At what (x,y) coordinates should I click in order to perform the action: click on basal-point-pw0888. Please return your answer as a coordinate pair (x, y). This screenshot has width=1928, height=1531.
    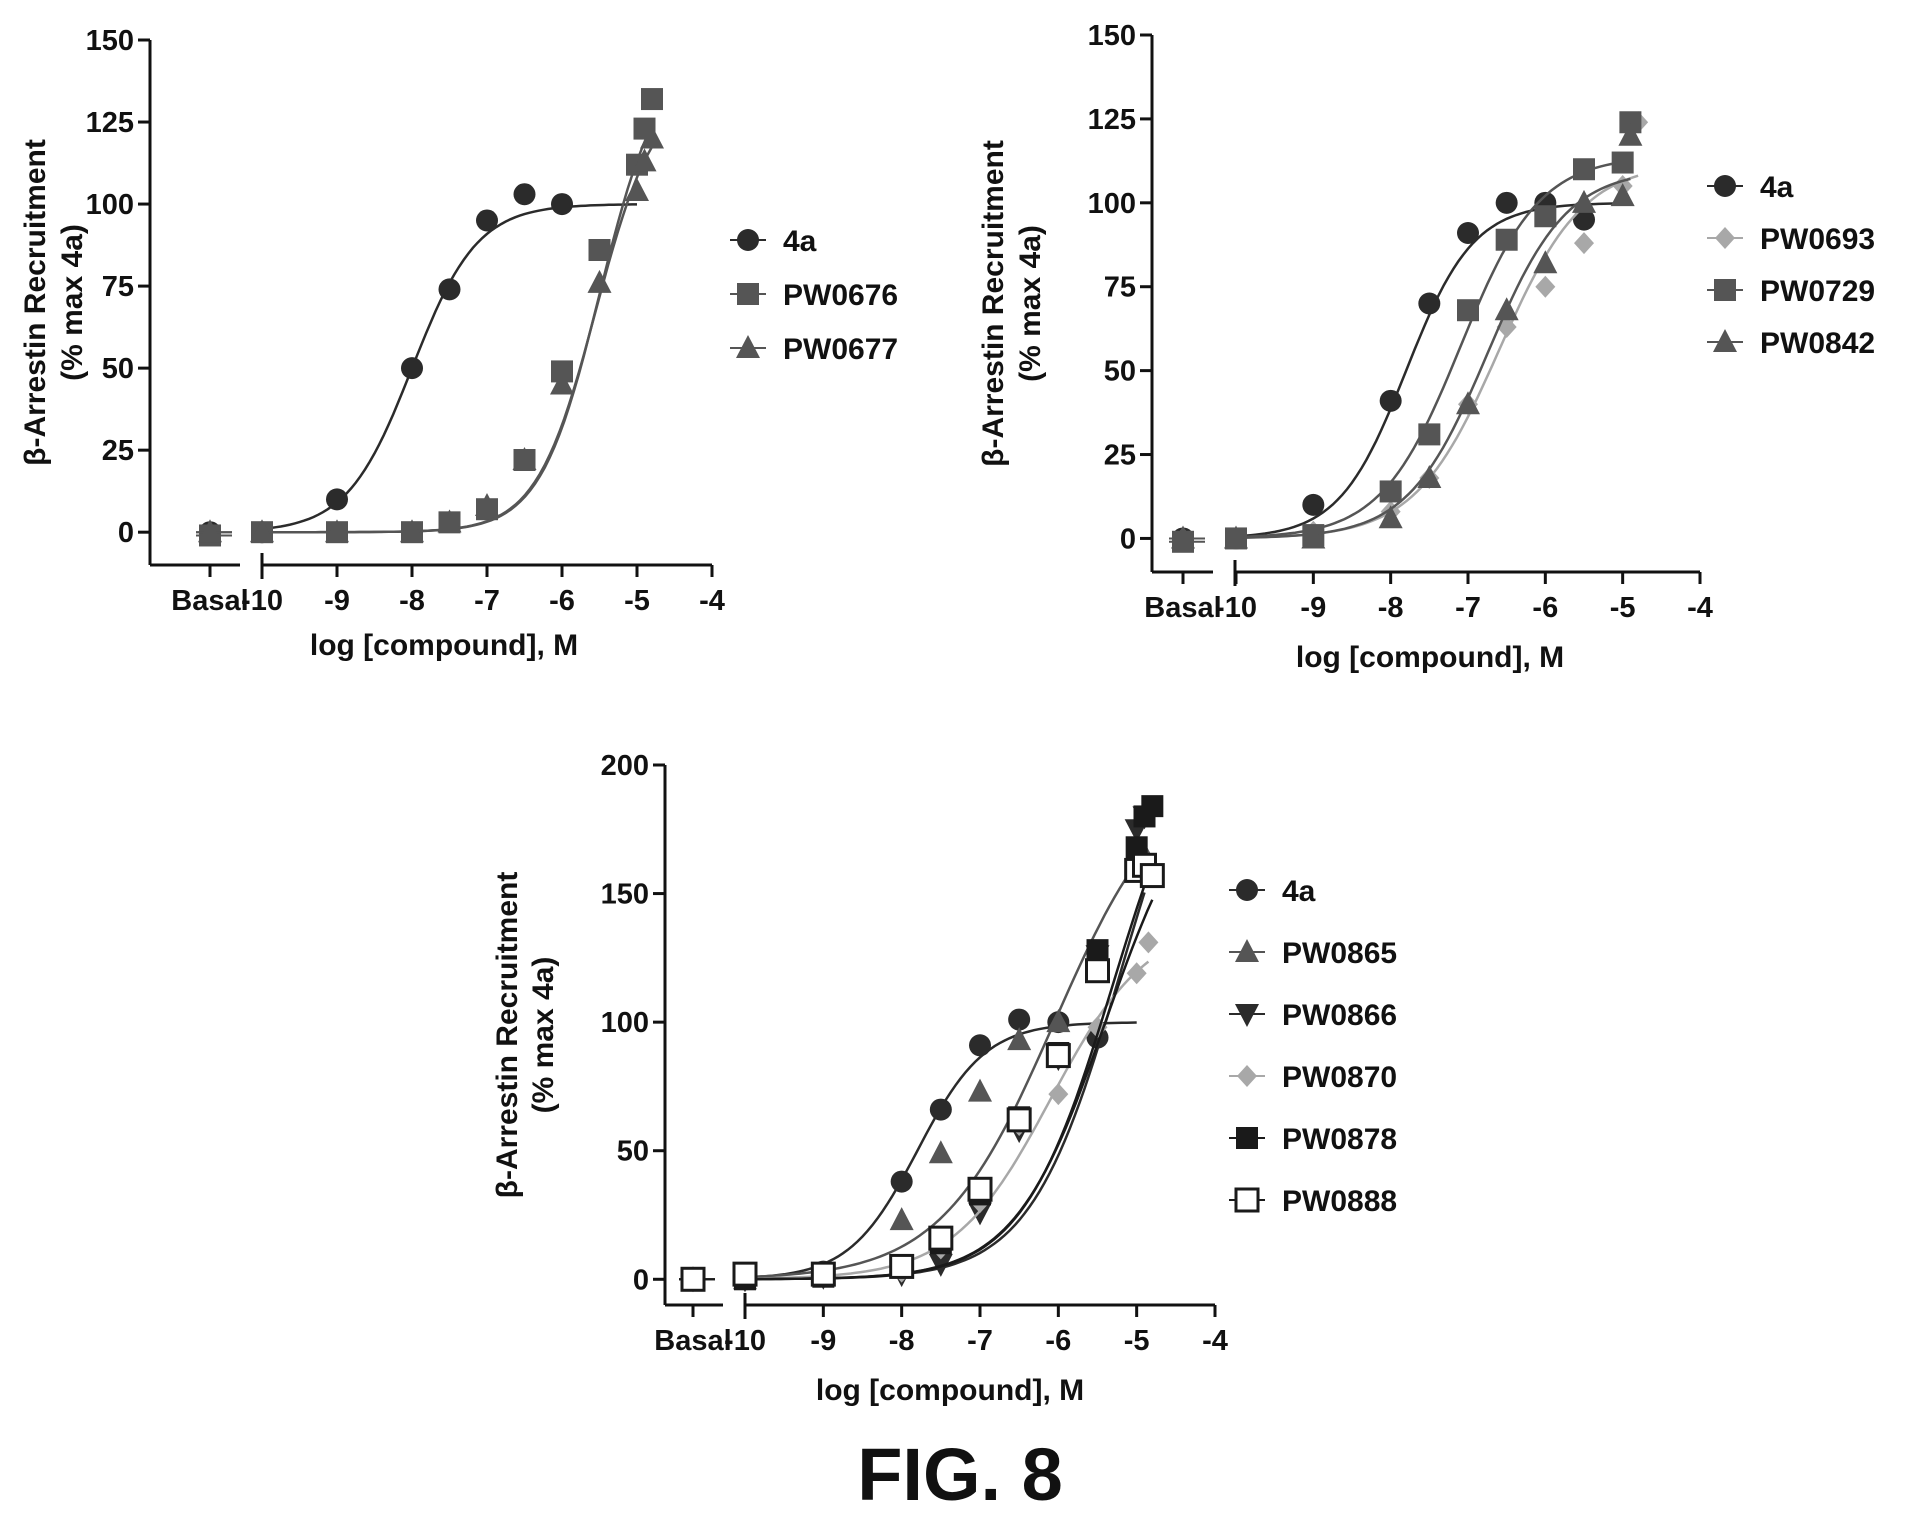
    Looking at the image, I should click on (693, 1279).